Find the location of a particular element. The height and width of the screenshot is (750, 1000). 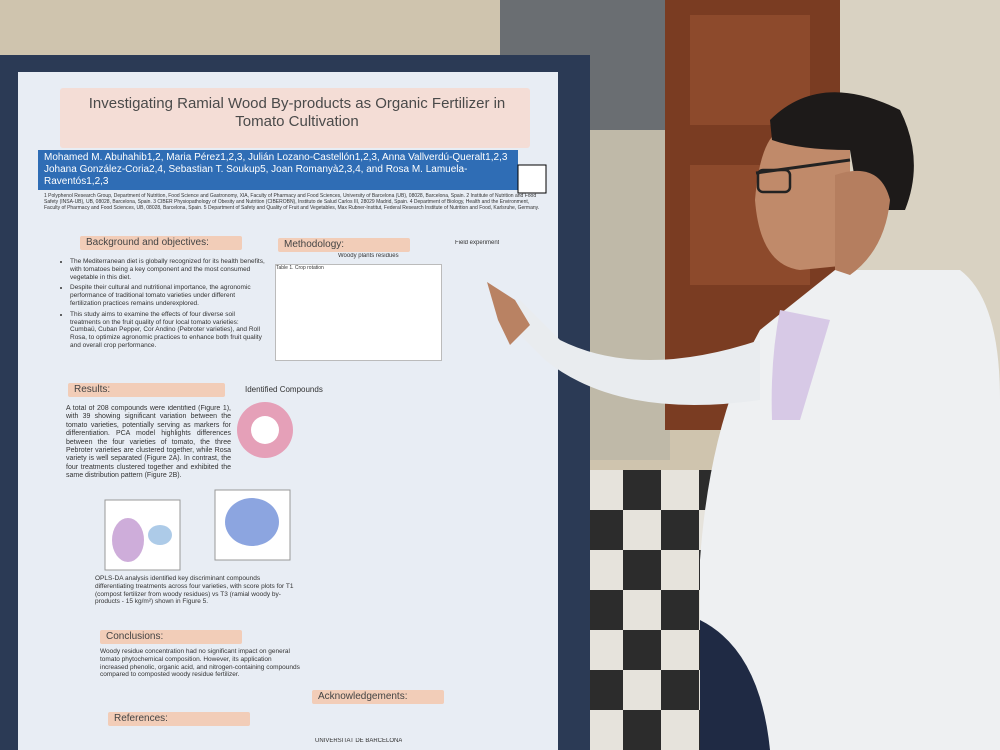

glasses-lens is located at coordinates (774, 181).